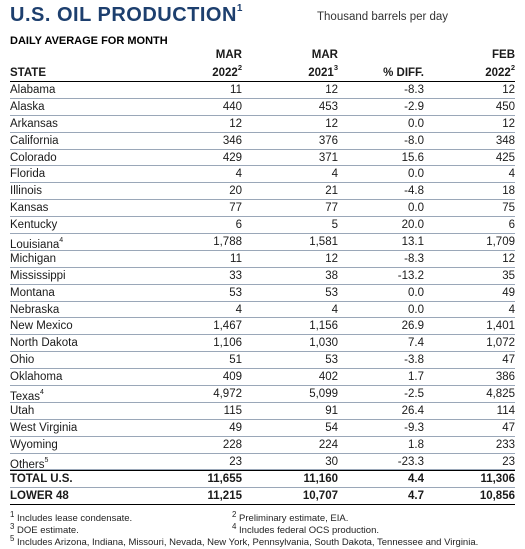  I want to click on mar-2022-cell: 4,972, so click(227, 394).